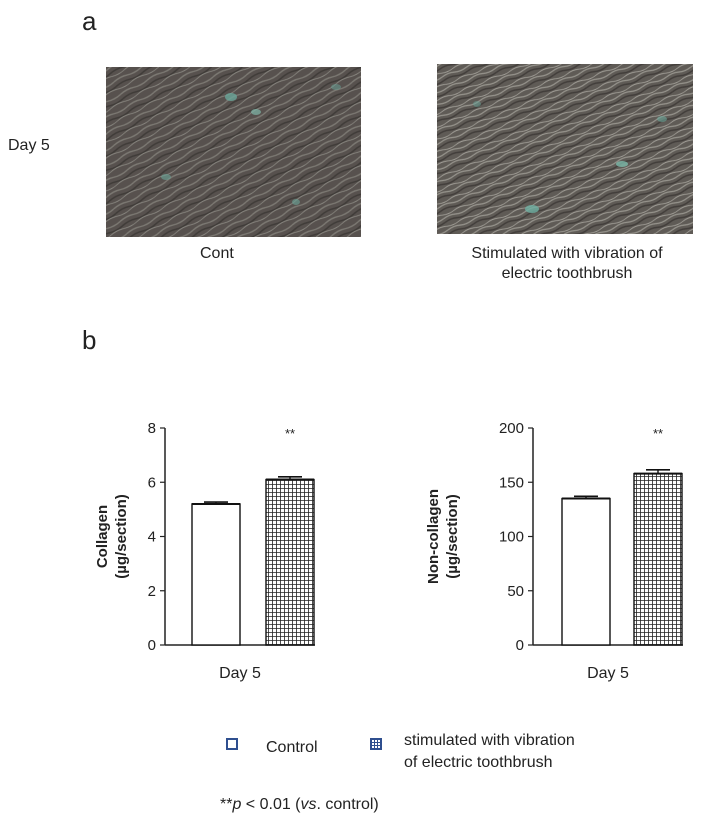 This screenshot has width=716, height=826. Describe the element at coordinates (511, 428) in the screenshot. I see `y-tick-label: 200` at that location.